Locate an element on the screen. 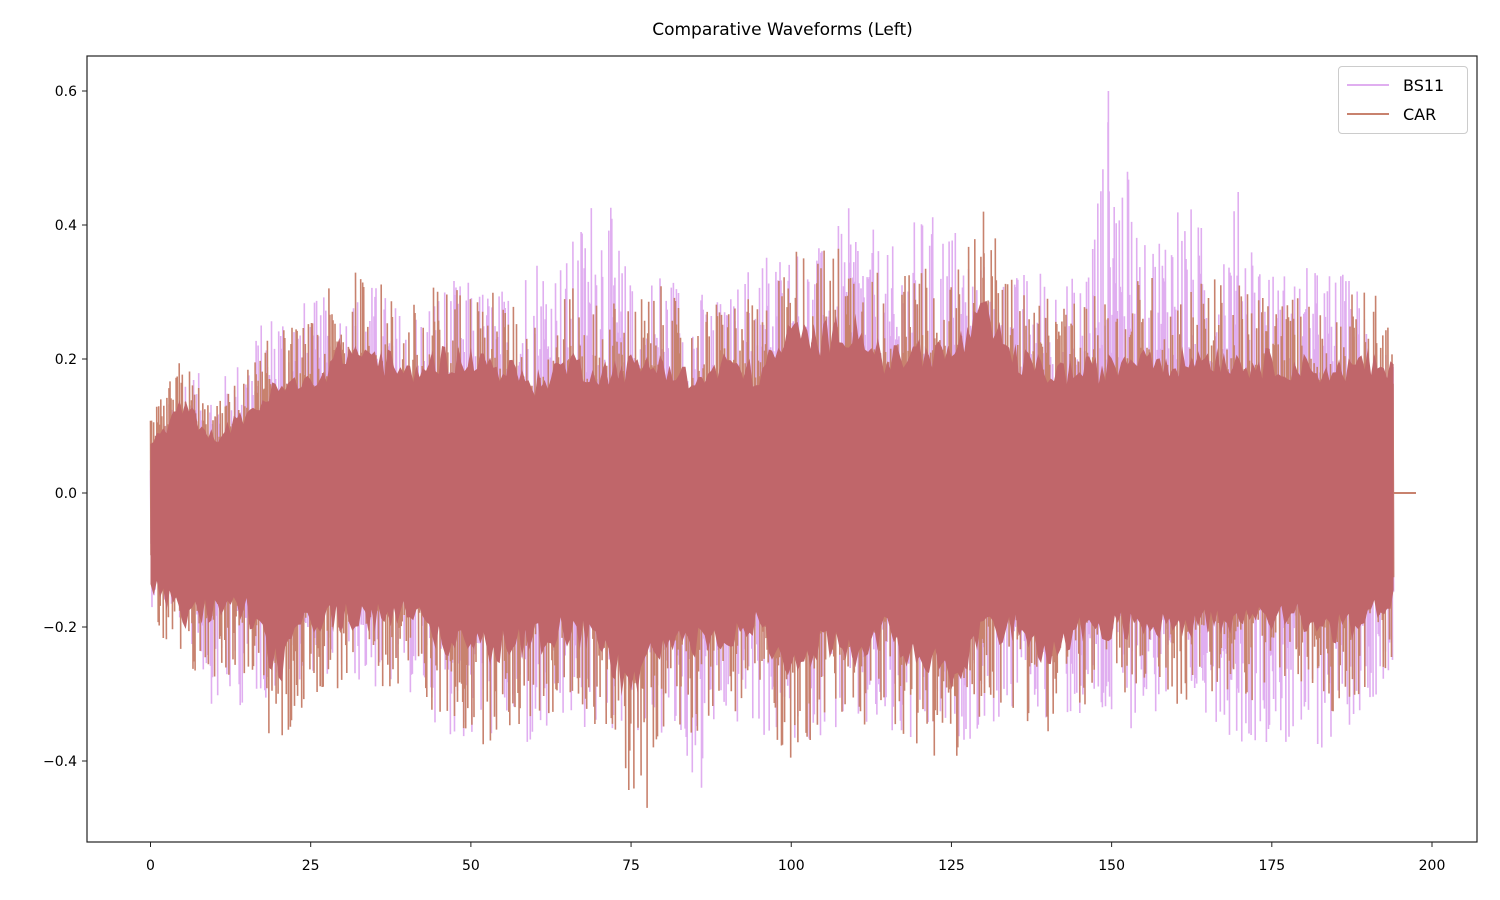  legend-label-bs11: BS11 is located at coordinates (1424, 85).